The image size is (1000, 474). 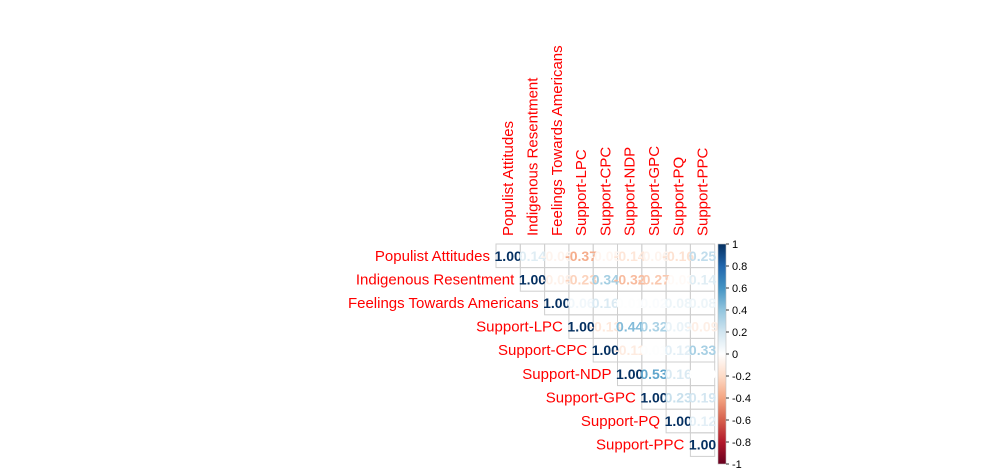 I want to click on column-label: Support-PPC, so click(x=703, y=191).